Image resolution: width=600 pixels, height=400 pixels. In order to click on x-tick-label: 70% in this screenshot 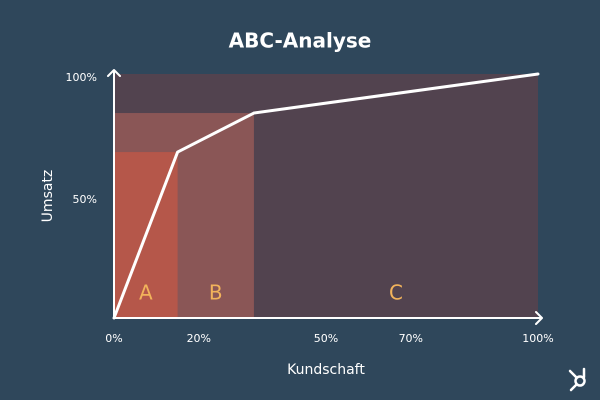, I will do `click(411, 338)`.